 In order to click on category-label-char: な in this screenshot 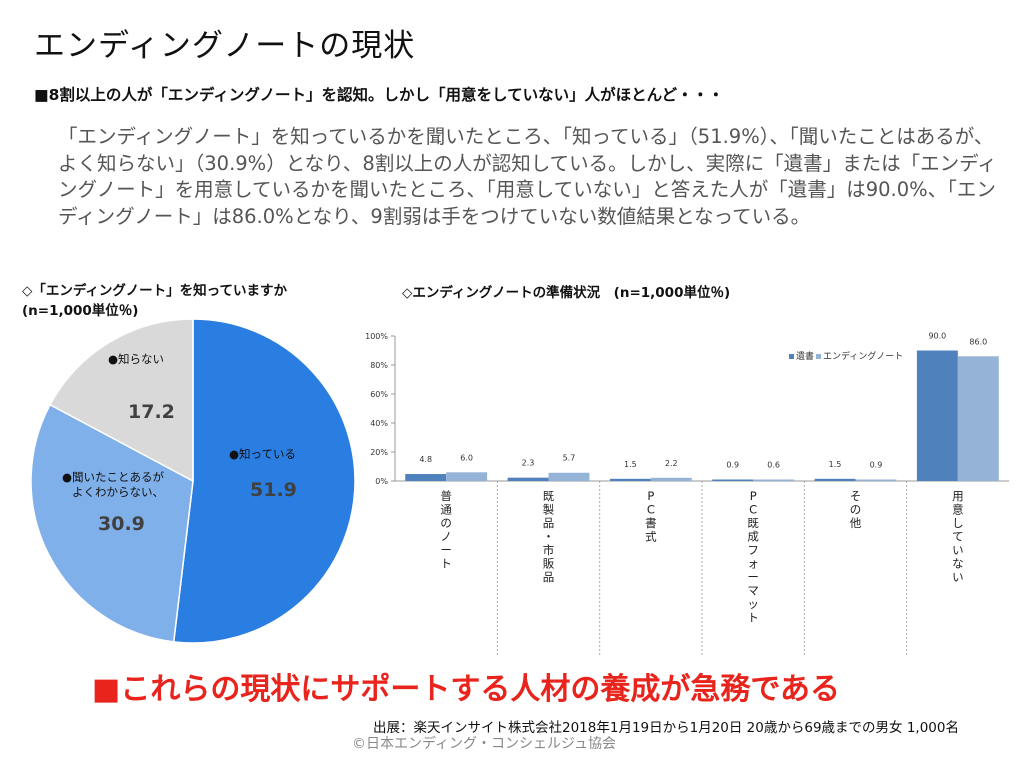, I will do `click(958, 564)`.